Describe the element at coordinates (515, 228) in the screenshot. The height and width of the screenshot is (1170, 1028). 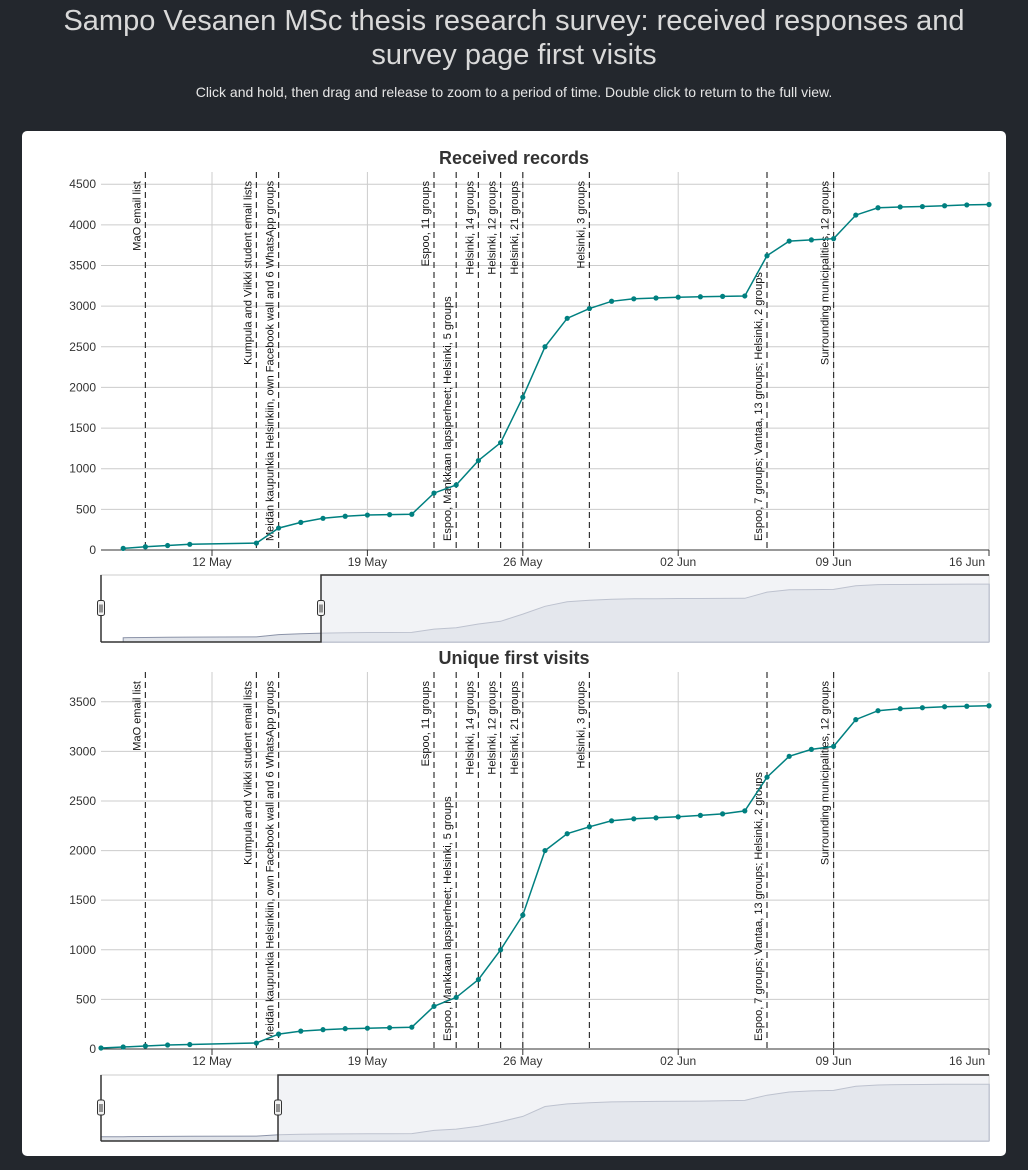
I see `event-label: Helsinki, 21 groups` at that location.